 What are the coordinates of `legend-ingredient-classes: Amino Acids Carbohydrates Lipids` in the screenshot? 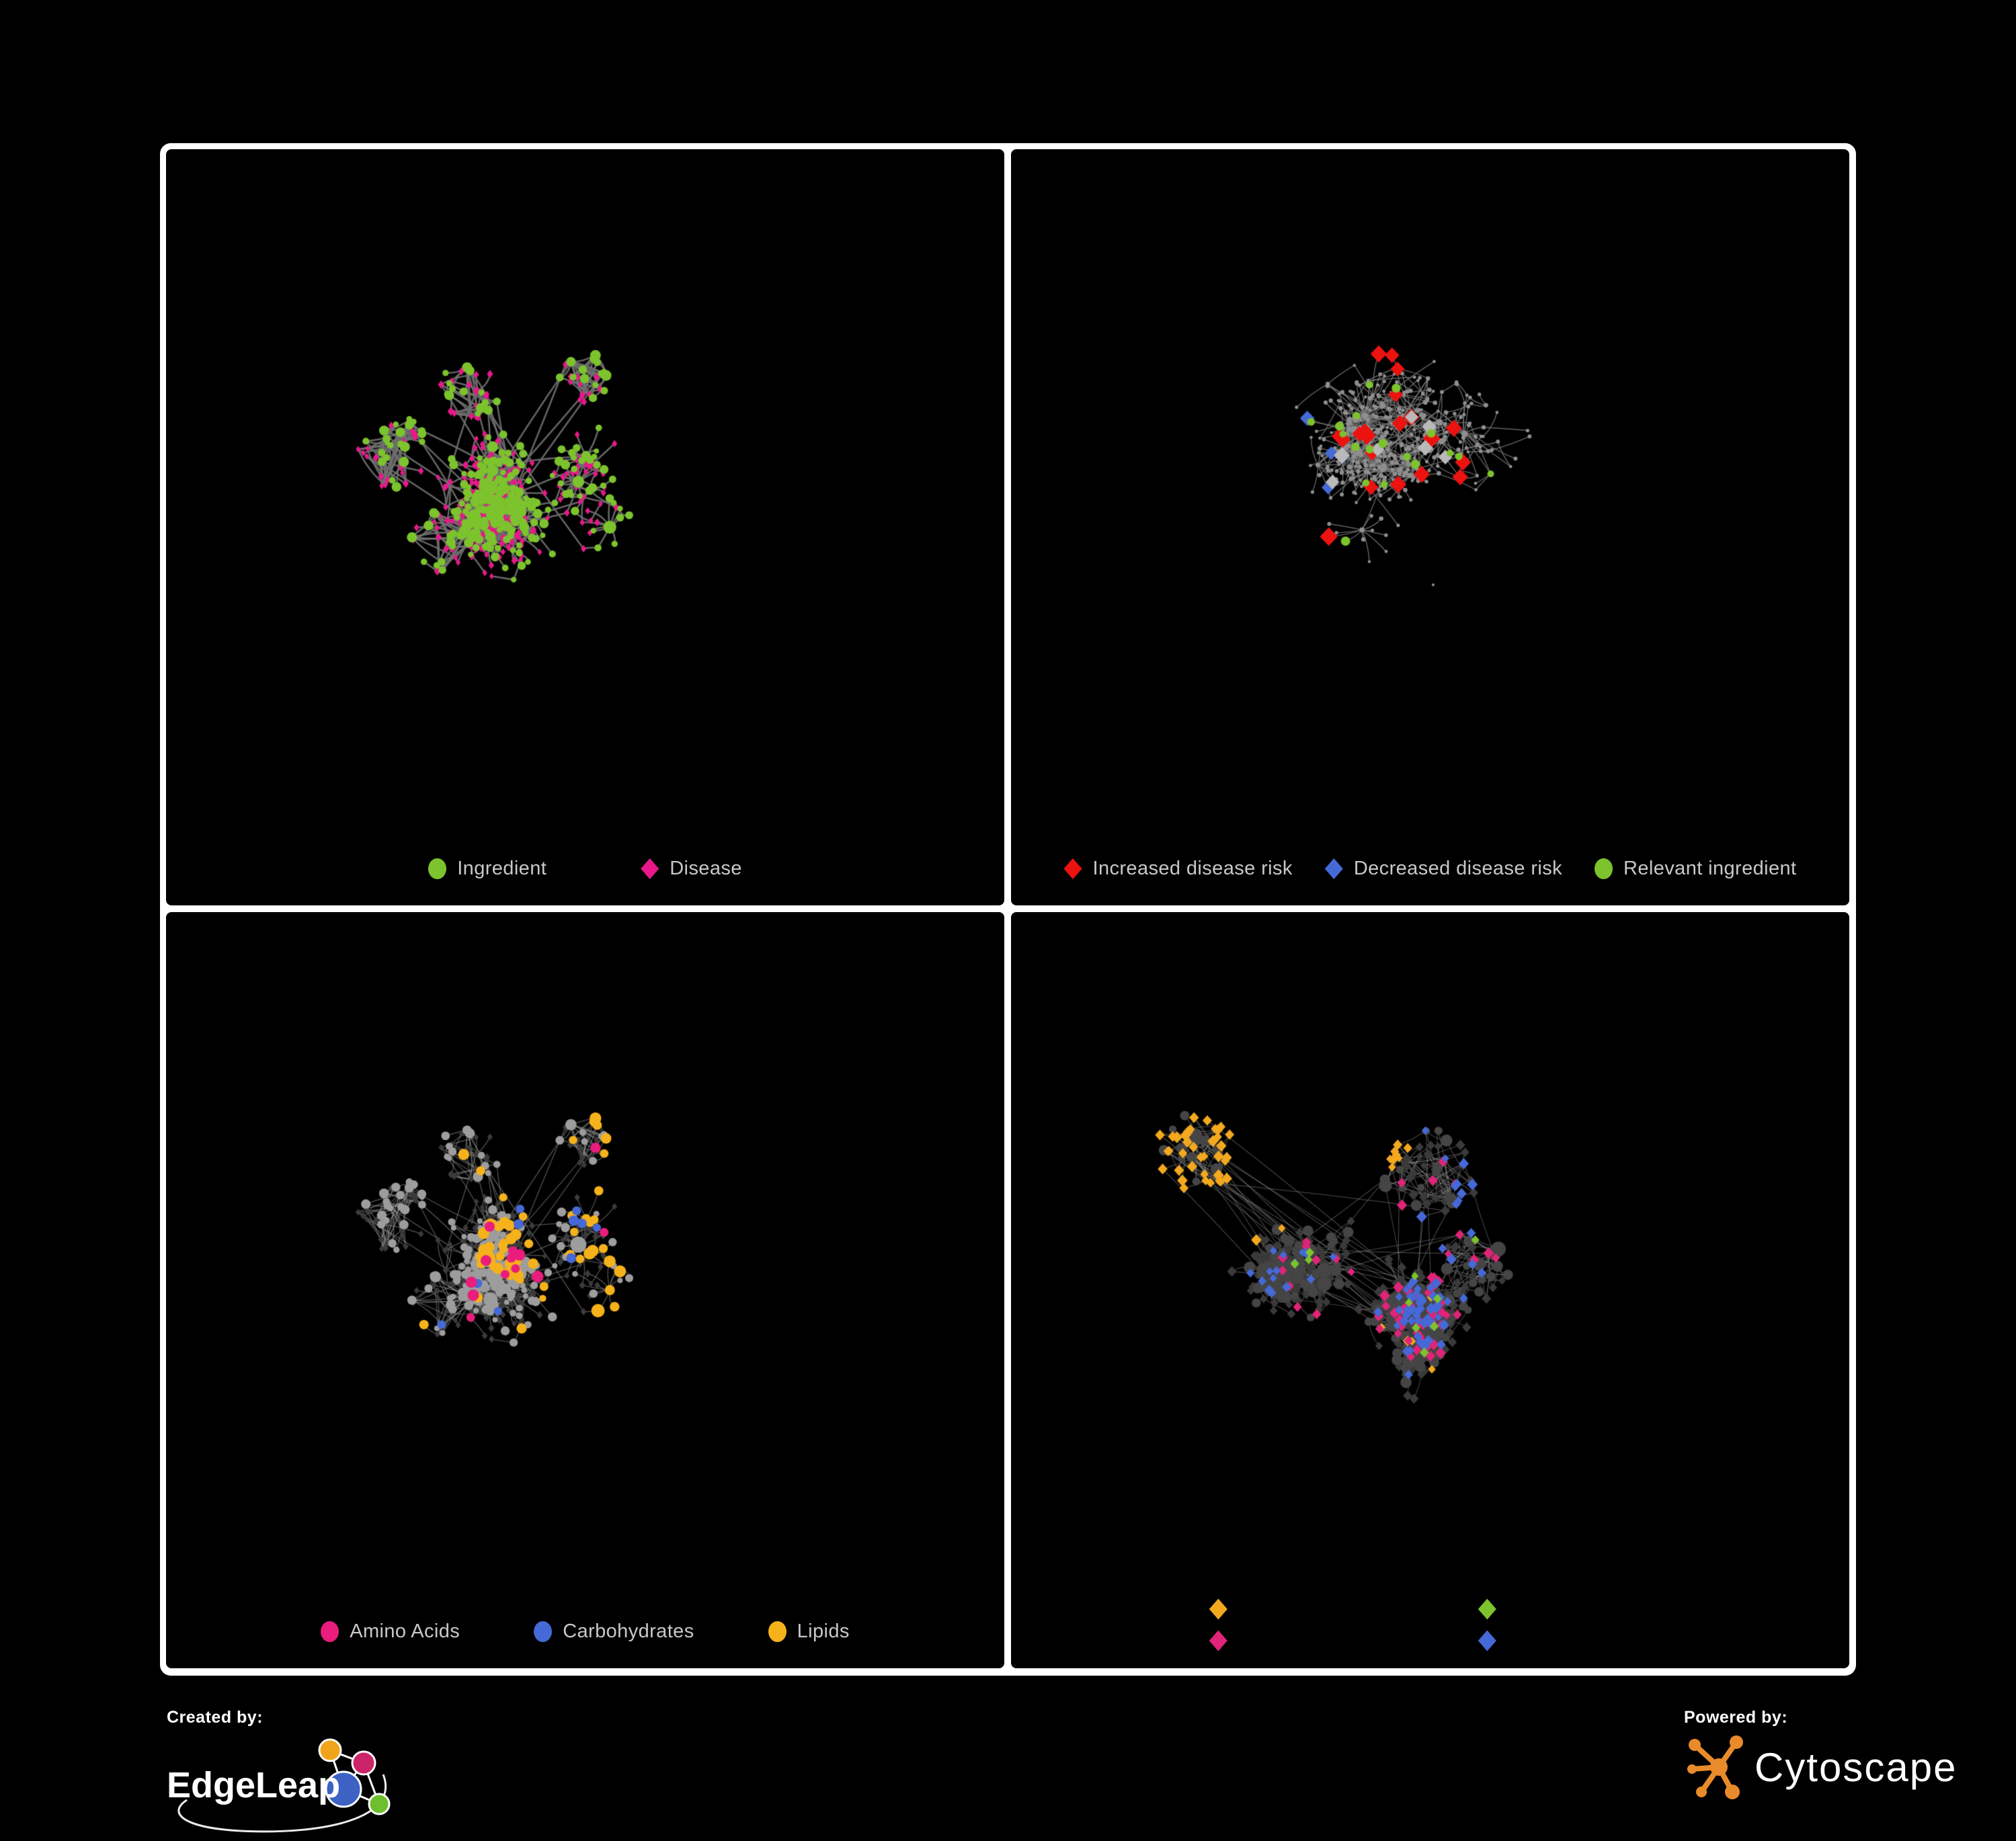 It's located at (585, 1632).